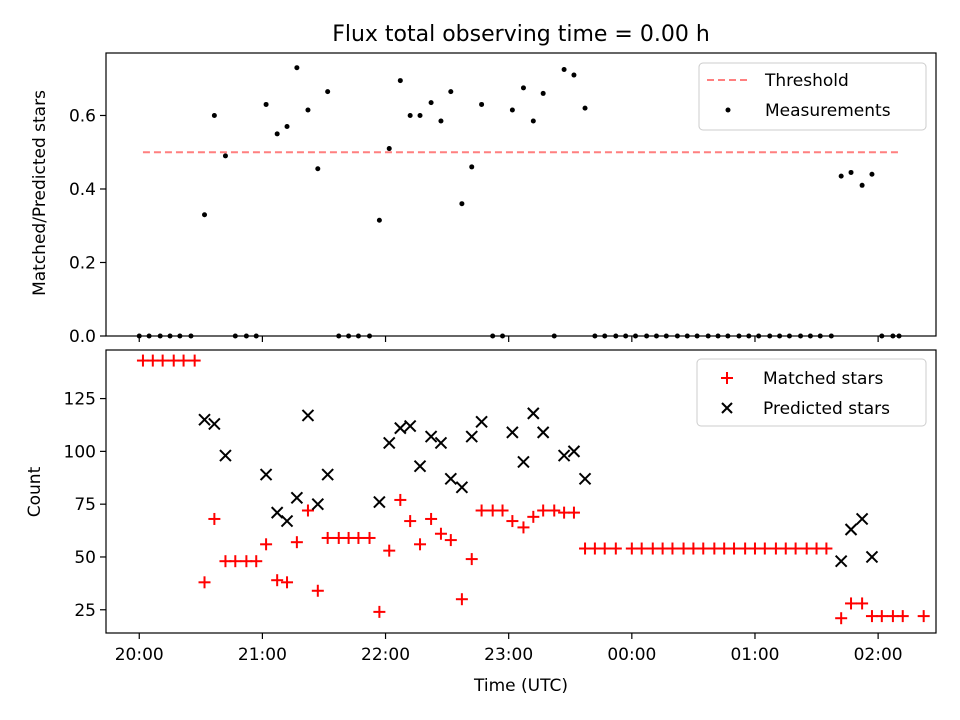 Image resolution: width=960 pixels, height=720 pixels. Describe the element at coordinates (727, 408) in the screenshot. I see `legend-predicted-swatch` at that location.